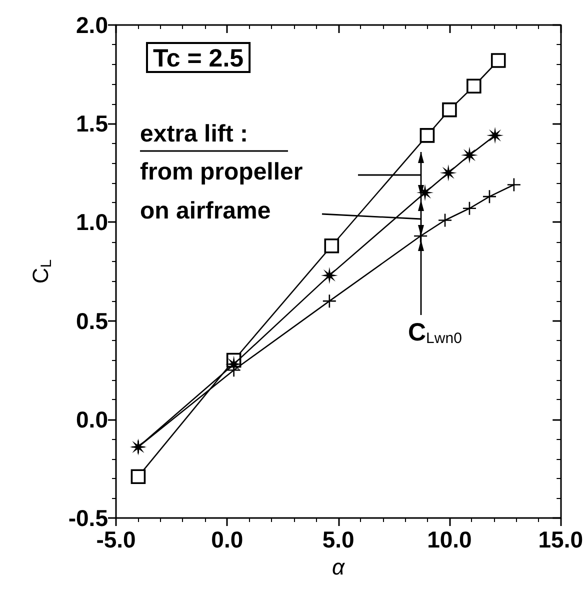 The height and width of the screenshot is (596, 586). Describe the element at coordinates (449, 539) in the screenshot. I see `x-tick-label: 10.0` at that location.